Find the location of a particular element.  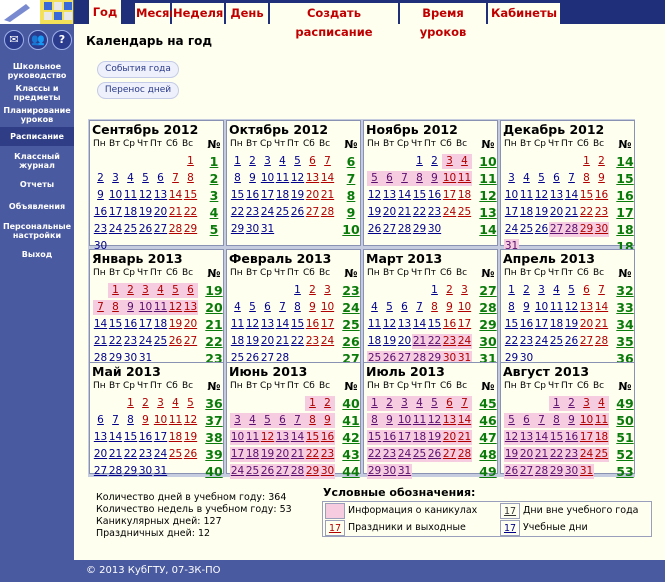

sidebar-item-3: Расписание is located at coordinates (37, 136).